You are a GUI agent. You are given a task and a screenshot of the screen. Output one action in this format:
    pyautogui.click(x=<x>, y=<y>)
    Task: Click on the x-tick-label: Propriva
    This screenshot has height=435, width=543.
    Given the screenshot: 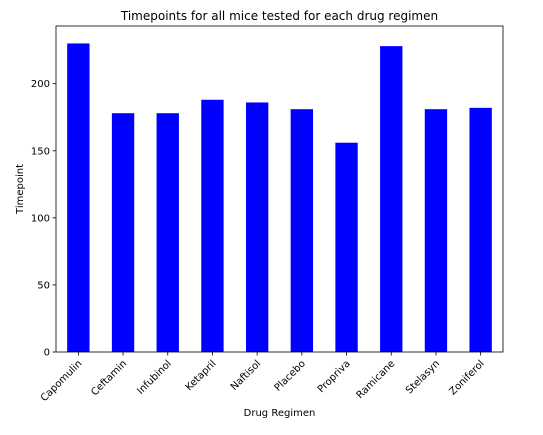 What is the action you would take?
    pyautogui.click(x=334, y=376)
    